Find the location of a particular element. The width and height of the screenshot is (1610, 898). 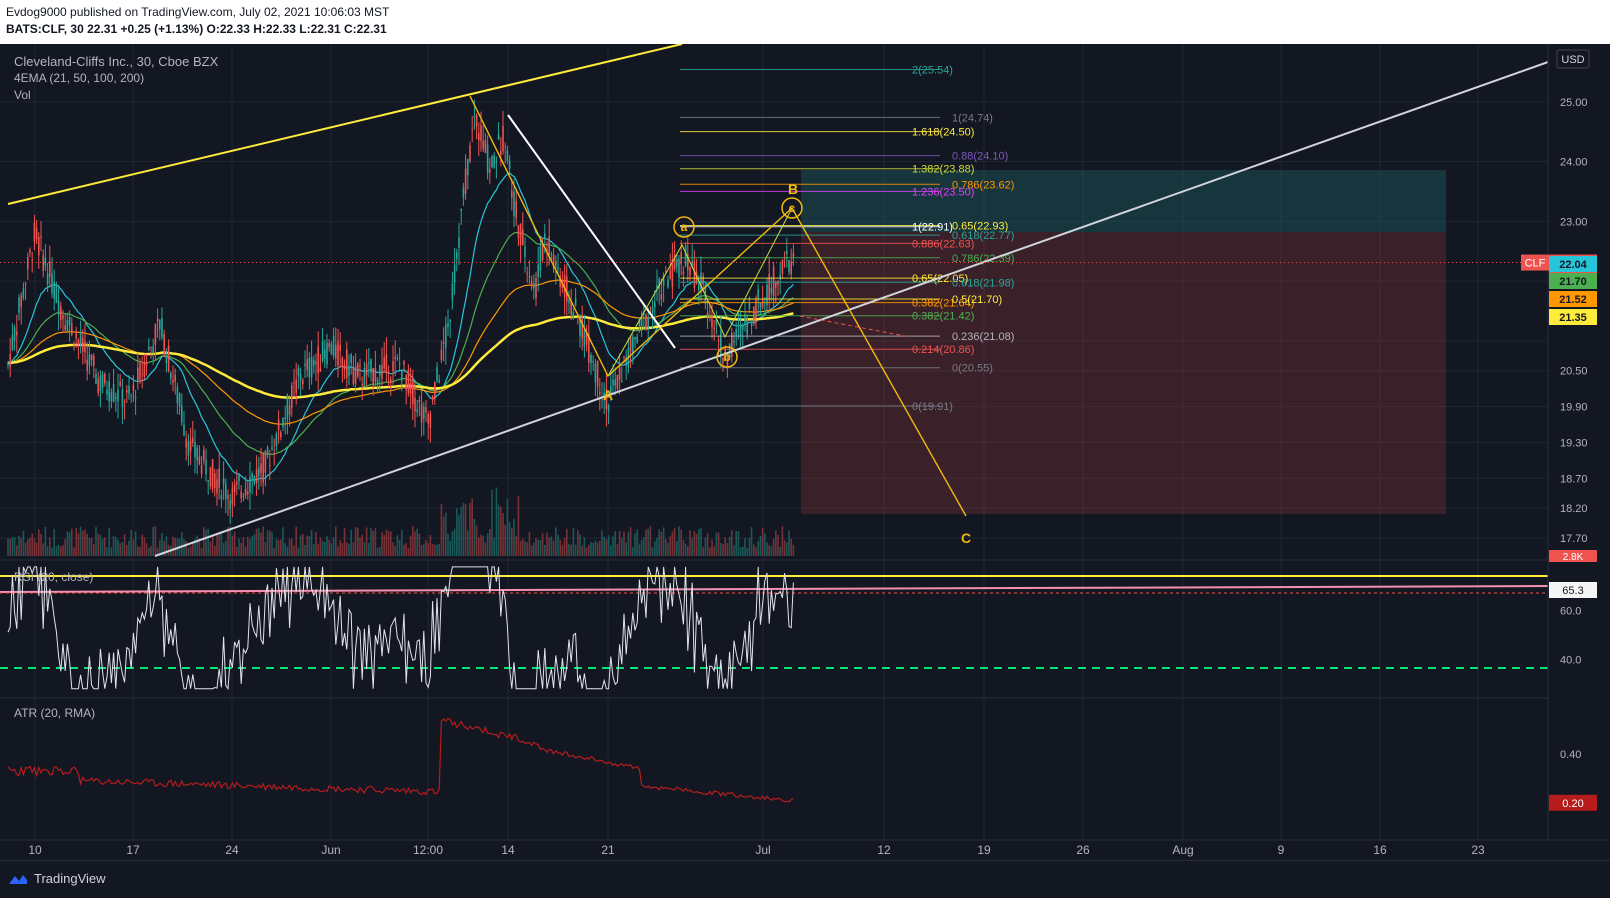

atr-legend: ATR (20, RMA) is located at coordinates (55, 713).